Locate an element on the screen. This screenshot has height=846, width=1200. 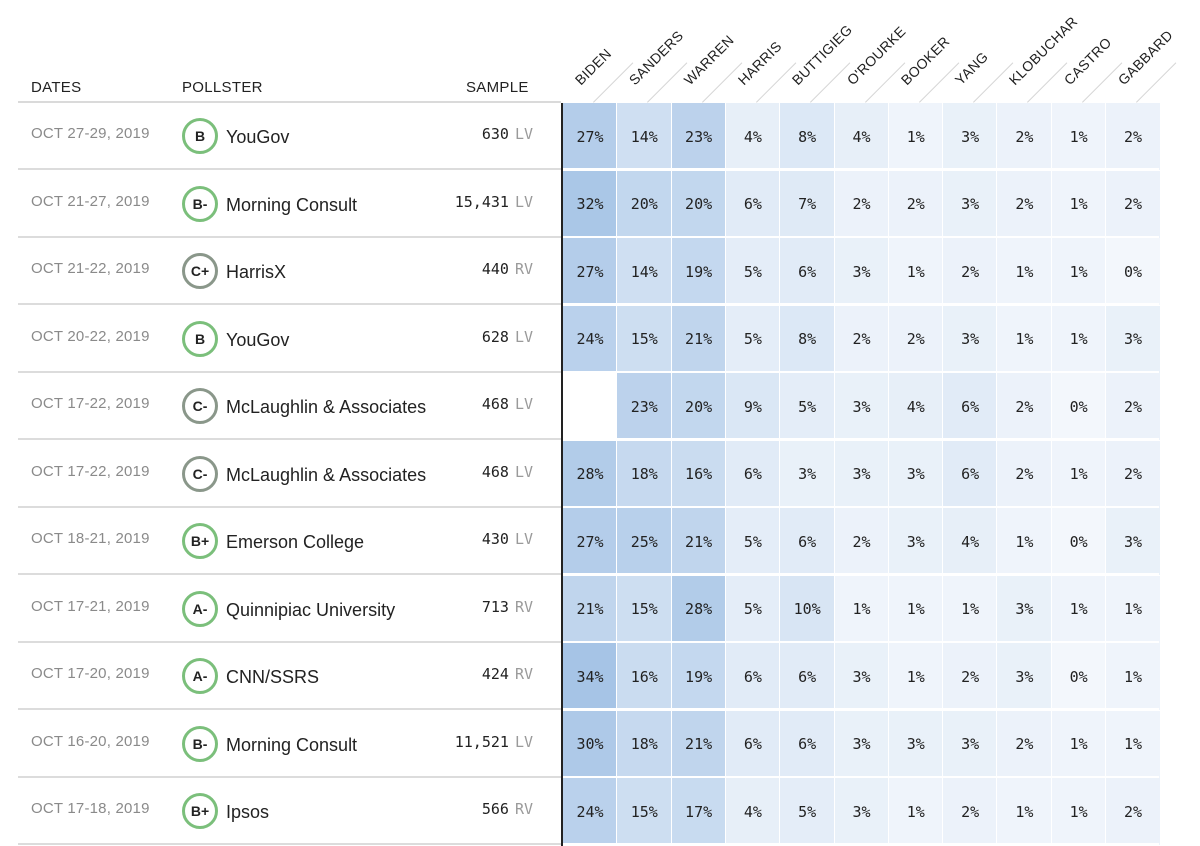
candidate-name: YANG is located at coordinates (971, 68).